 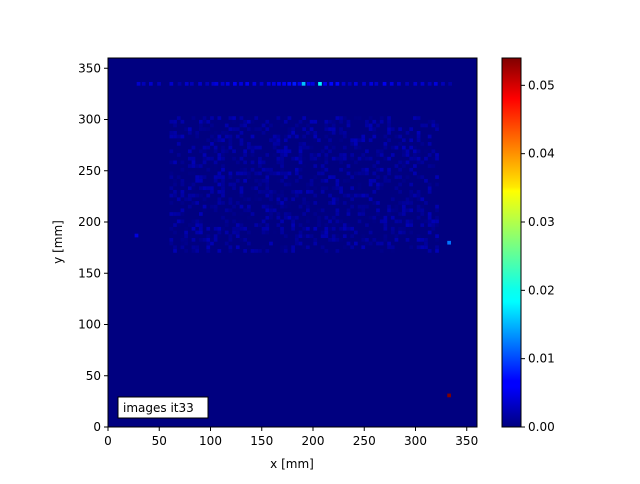 What do you see at coordinates (261, 441) in the screenshot?
I see `x-tick-label: 150` at bounding box center [261, 441].